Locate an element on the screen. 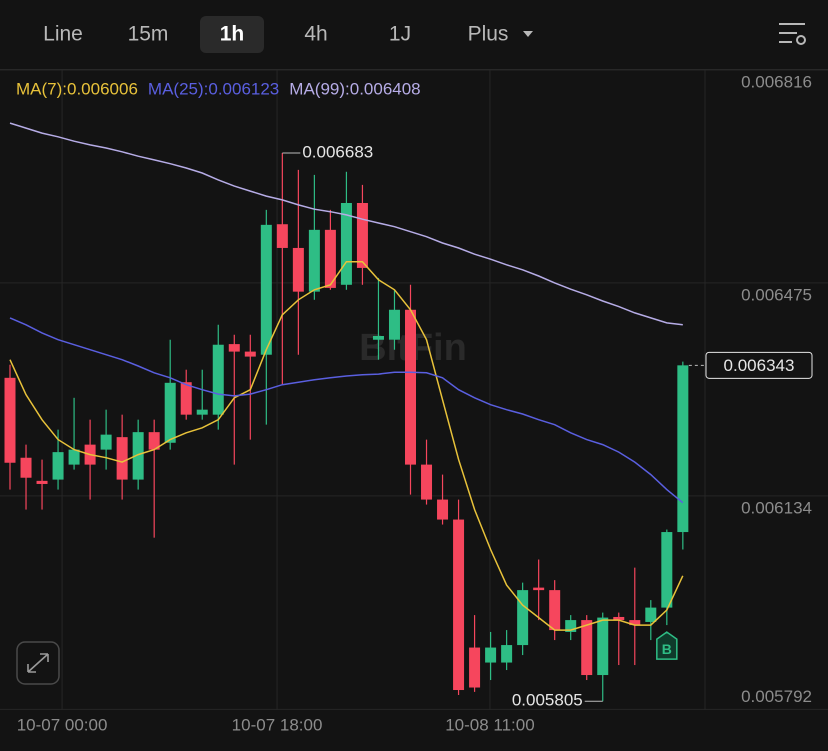  y-tick-label: 0.006816 is located at coordinates (776, 81).